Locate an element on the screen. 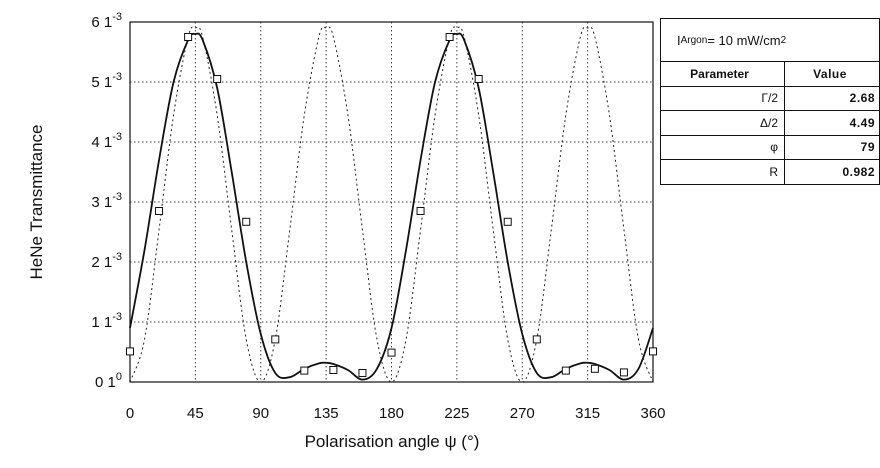  y-tick-label: 5 1-3 is located at coordinates (106, 81).